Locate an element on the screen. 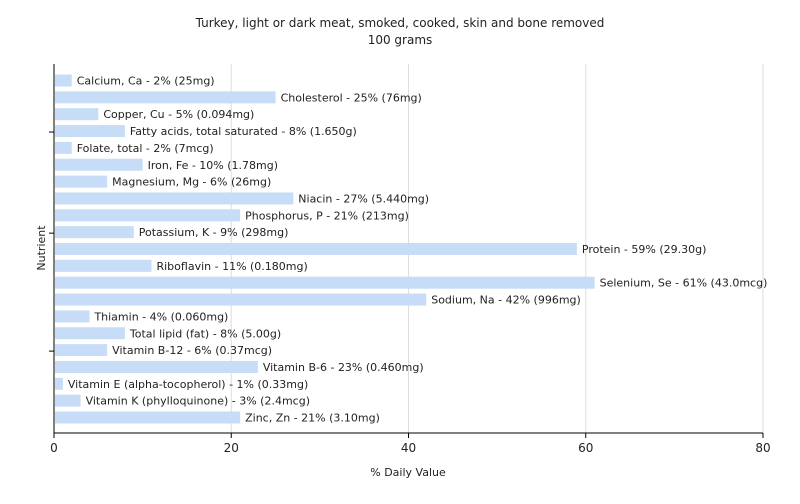  bar-label-17: Vitamin B-6 - 23% (0.460mg) is located at coordinates (343, 367).